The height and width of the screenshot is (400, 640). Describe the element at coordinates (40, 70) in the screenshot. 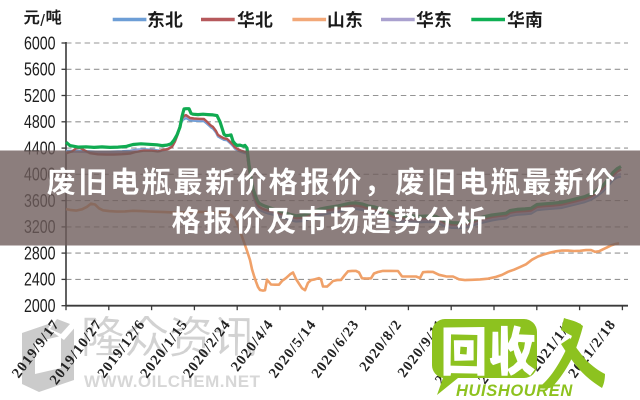

I see `svg-text: 5600` at that location.